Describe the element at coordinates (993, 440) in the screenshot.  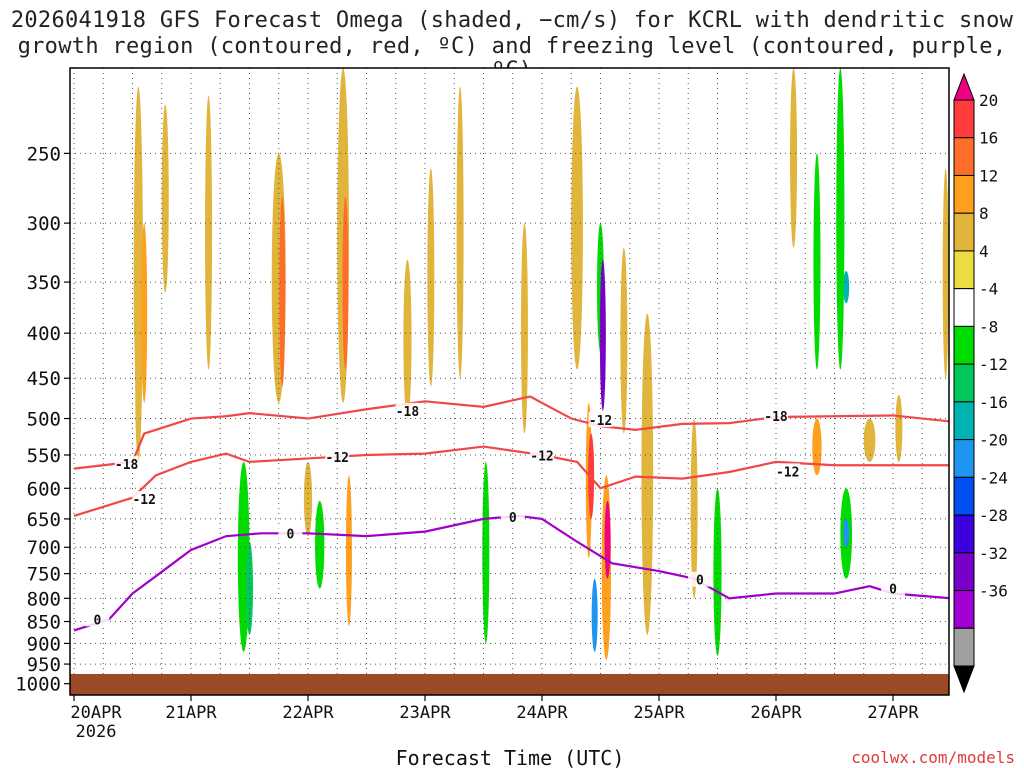
I see `colorbar-label: -20` at that location.